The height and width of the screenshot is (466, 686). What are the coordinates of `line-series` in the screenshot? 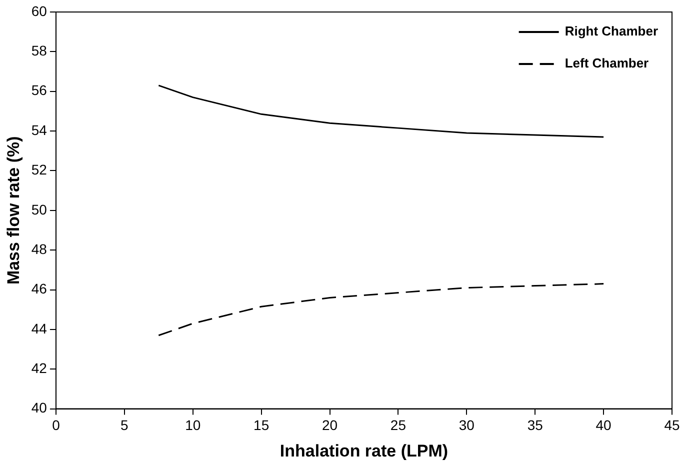 It's located at (381, 309).